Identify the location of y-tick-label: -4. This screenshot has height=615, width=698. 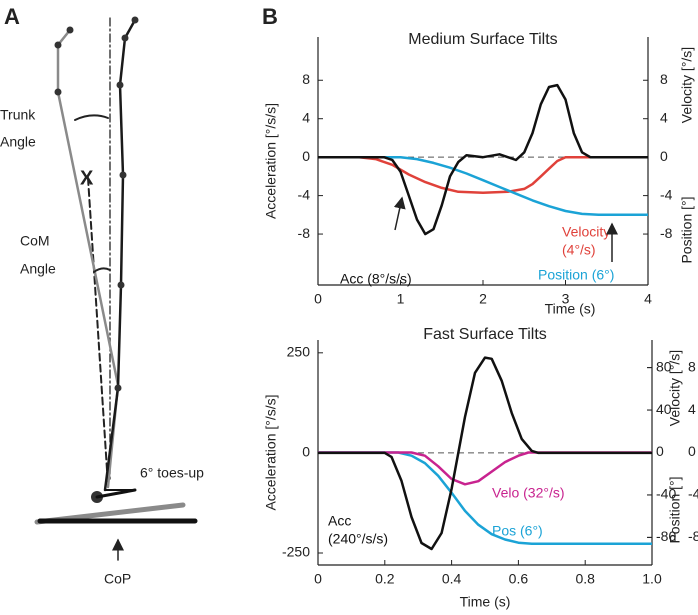
(304, 194).